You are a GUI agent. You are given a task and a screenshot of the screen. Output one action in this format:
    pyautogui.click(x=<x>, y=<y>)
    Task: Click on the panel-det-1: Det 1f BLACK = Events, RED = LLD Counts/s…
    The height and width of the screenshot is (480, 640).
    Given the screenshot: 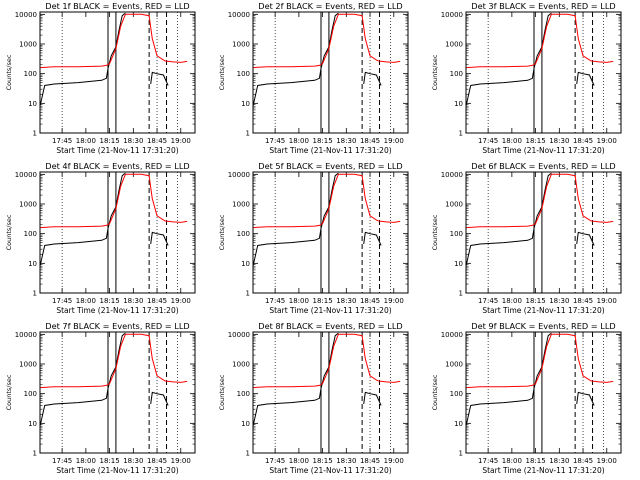 What is the action you would take?
    pyautogui.click(x=100, y=78)
    